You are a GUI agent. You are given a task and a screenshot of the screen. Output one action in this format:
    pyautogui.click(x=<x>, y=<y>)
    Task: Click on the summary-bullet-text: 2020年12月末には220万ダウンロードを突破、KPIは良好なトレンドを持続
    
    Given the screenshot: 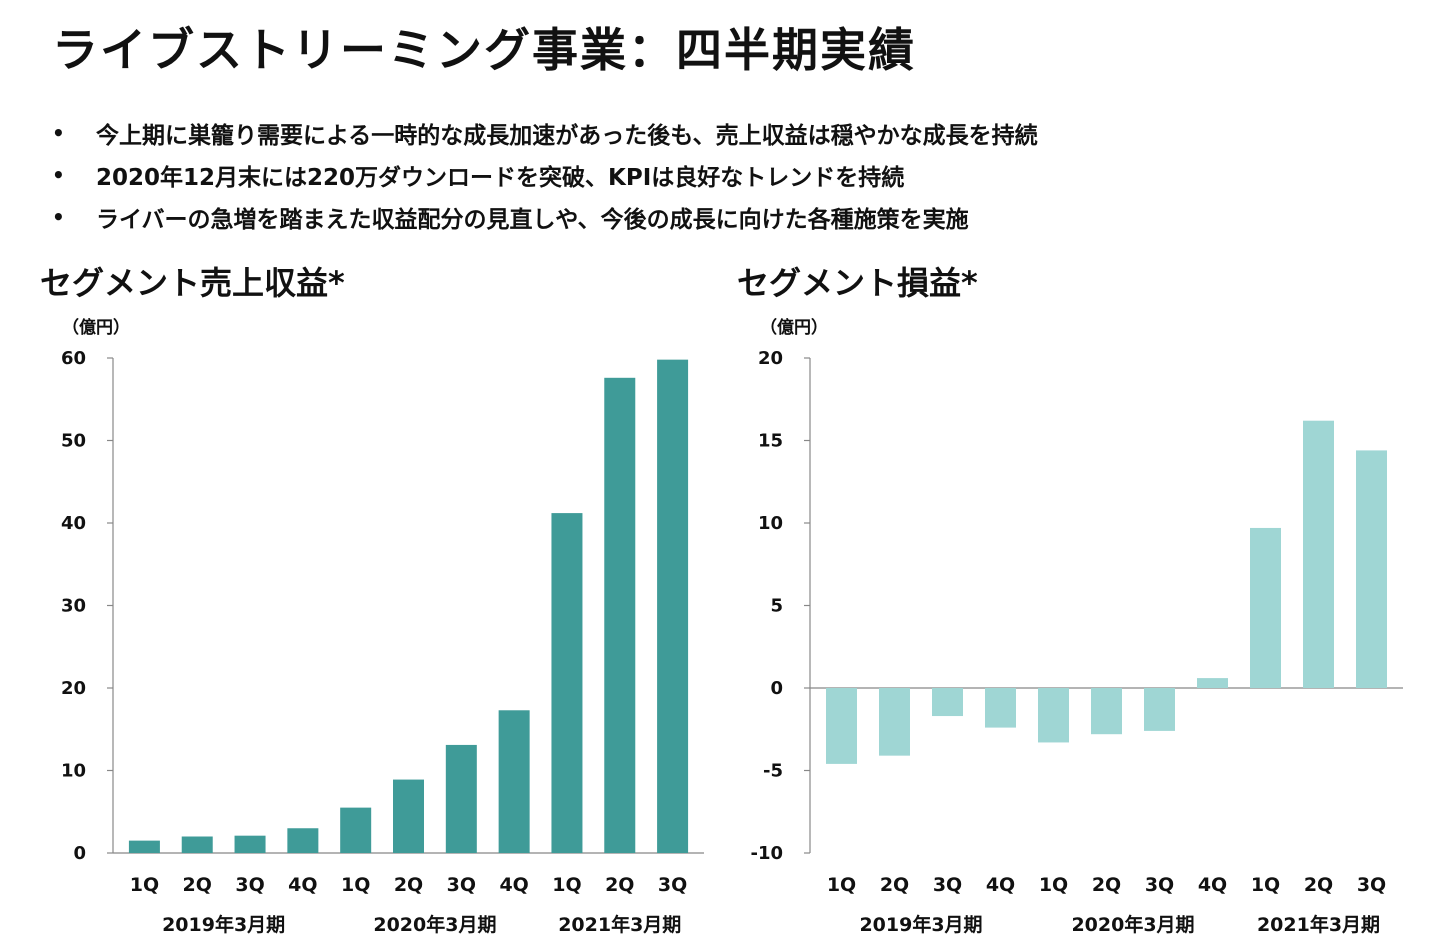 What is the action you would take?
    pyautogui.click(x=500, y=178)
    